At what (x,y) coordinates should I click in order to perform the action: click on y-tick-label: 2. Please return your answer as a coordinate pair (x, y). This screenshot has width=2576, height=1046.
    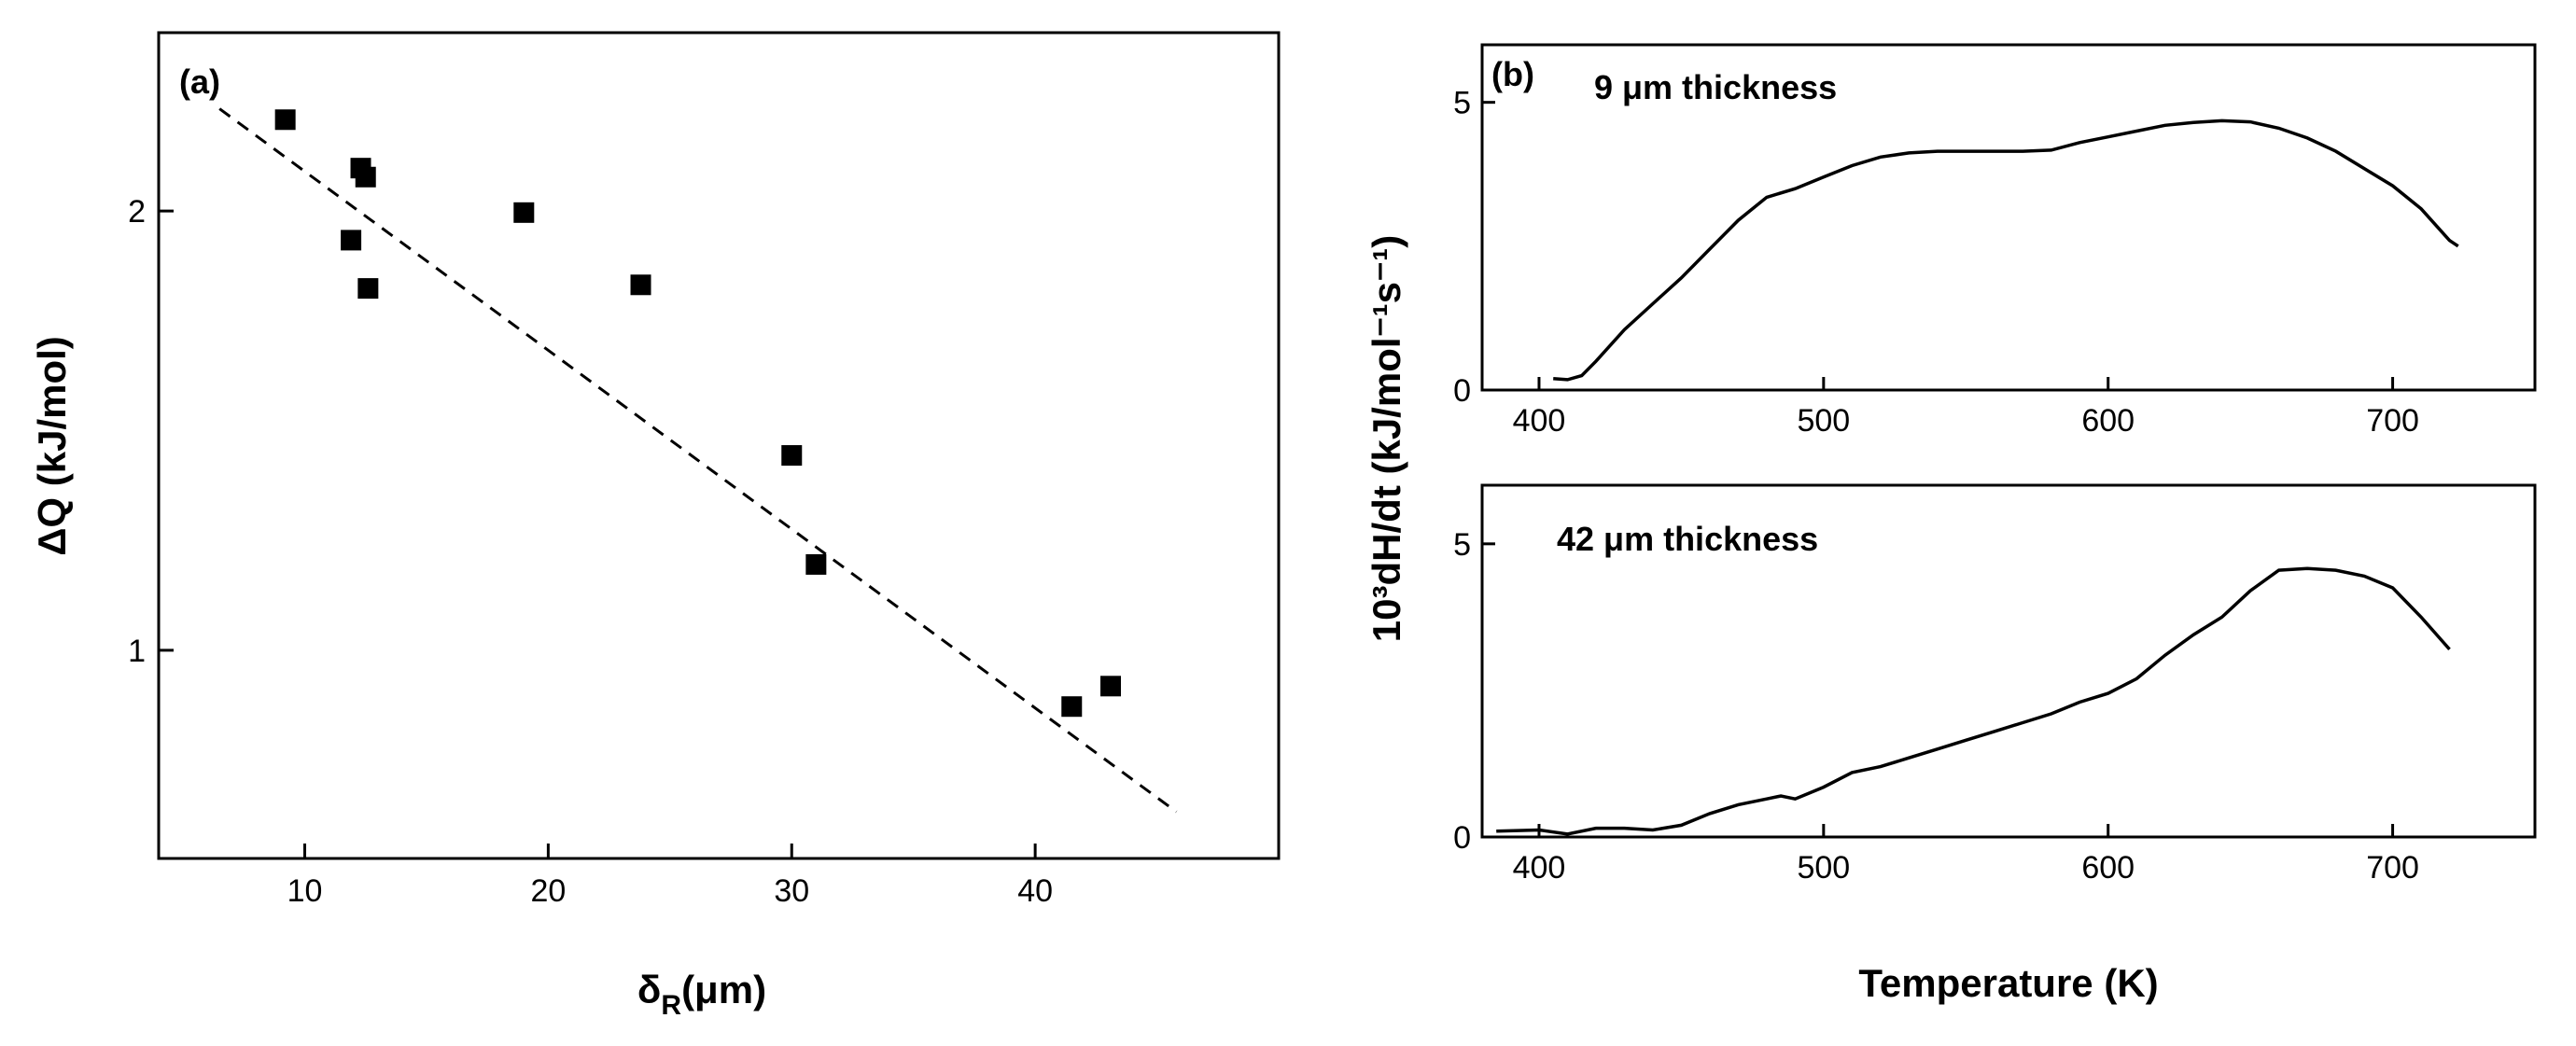
    Looking at the image, I should click on (137, 212).